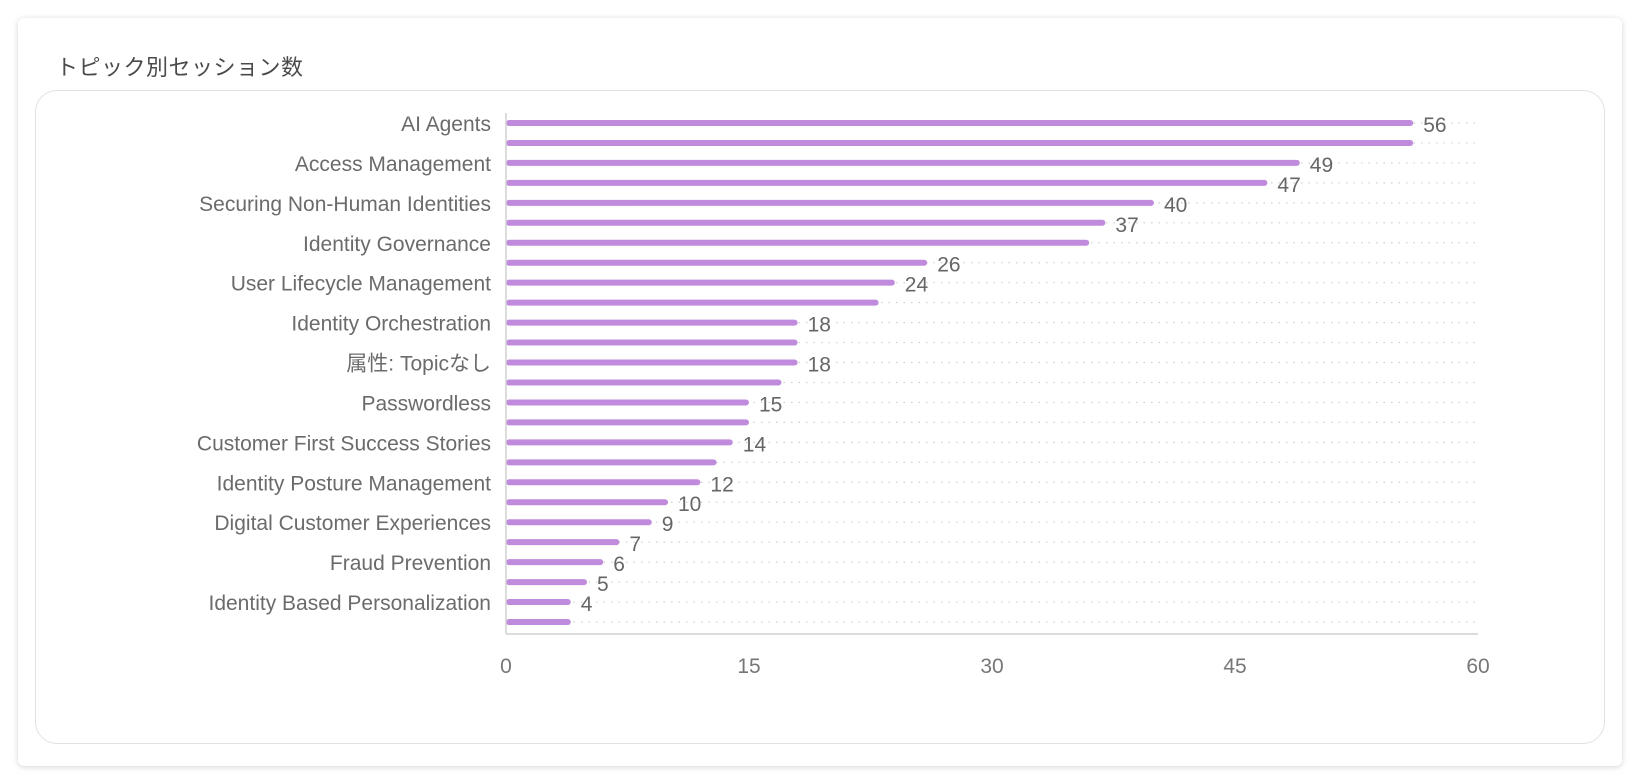  Describe the element at coordinates (344, 443) in the screenshot. I see `category-label: Customer First Success Stories` at that location.